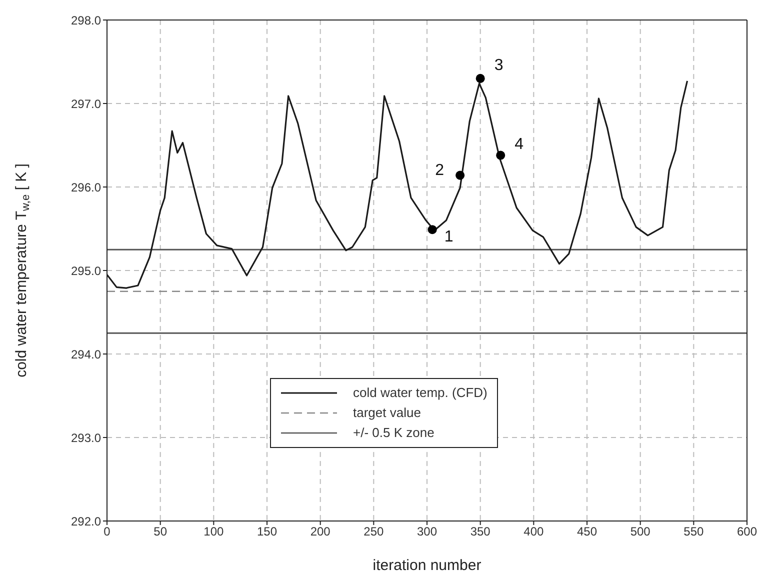 The height and width of the screenshot is (574, 766). Describe the element at coordinates (86, 271) in the screenshot. I see `y-tick-label: 295.0` at that location.